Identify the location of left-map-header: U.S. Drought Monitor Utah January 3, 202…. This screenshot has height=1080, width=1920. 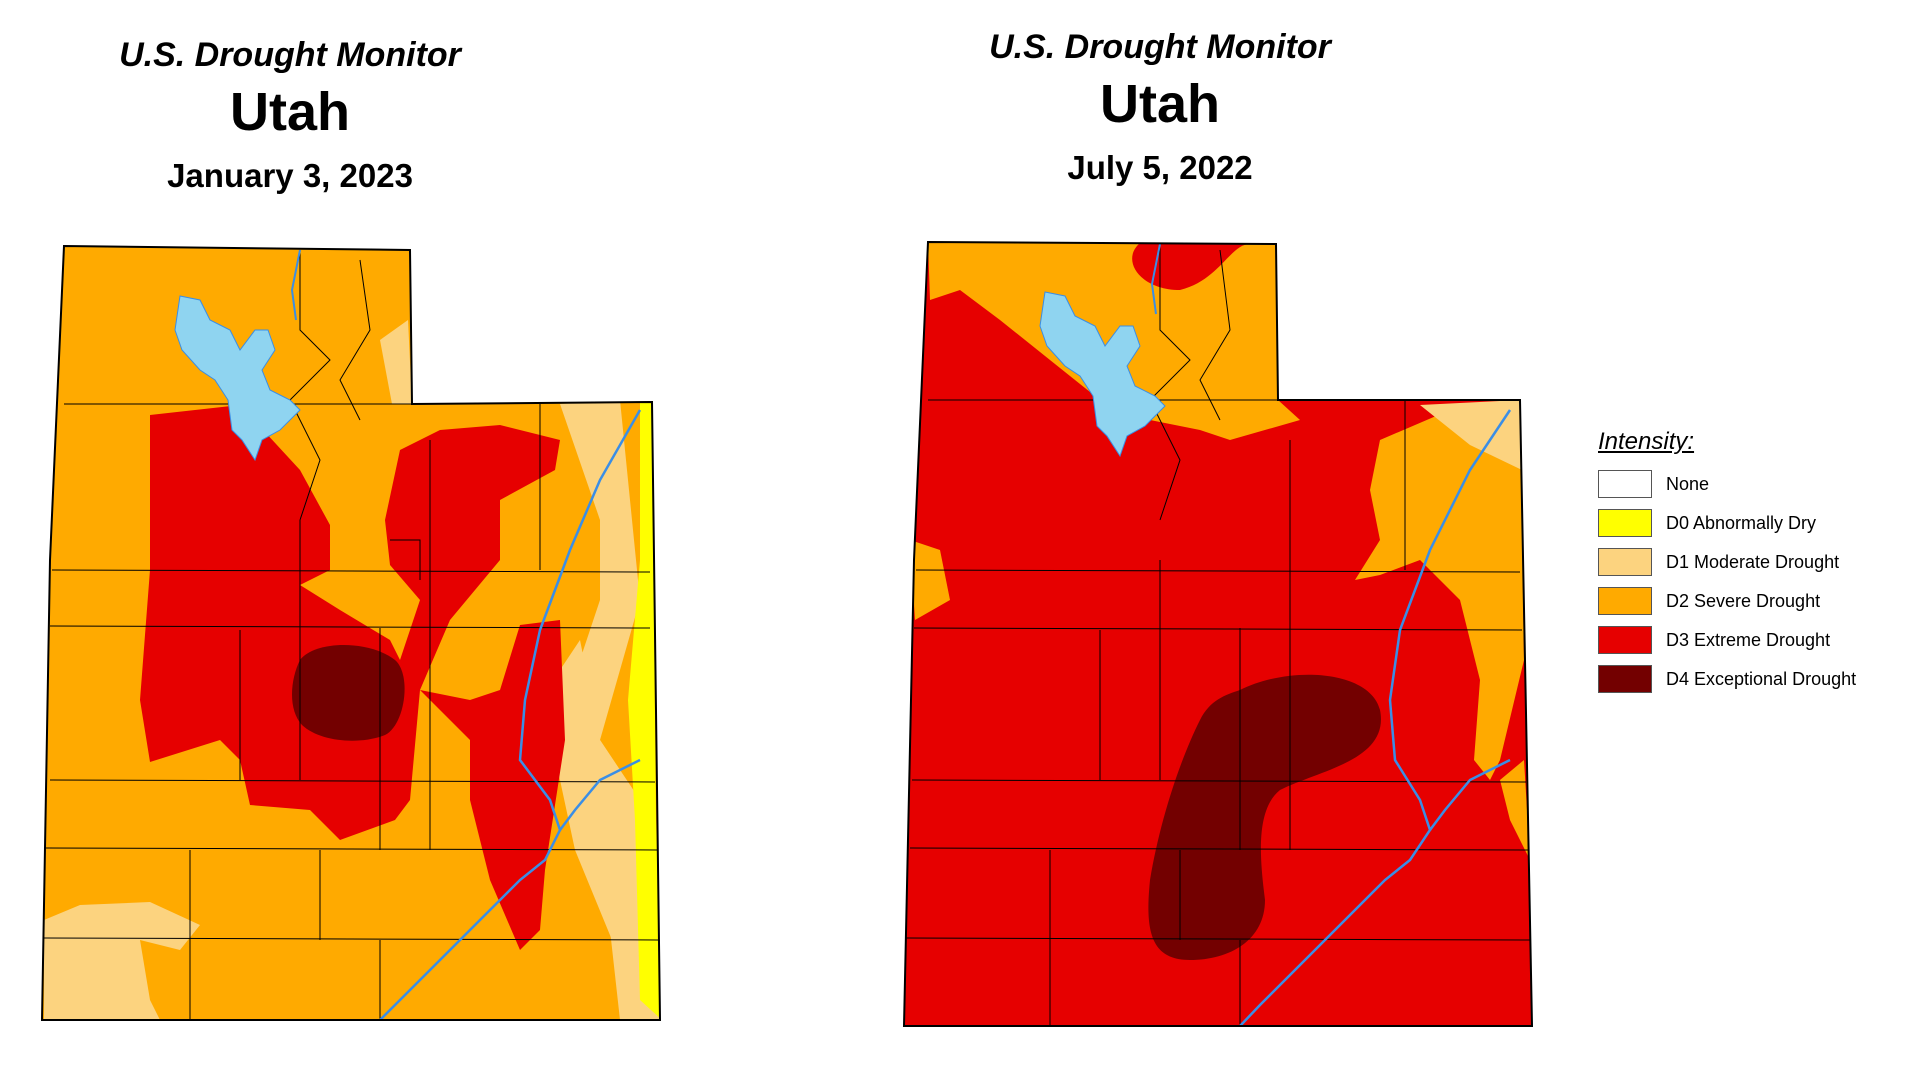
(290, 115).